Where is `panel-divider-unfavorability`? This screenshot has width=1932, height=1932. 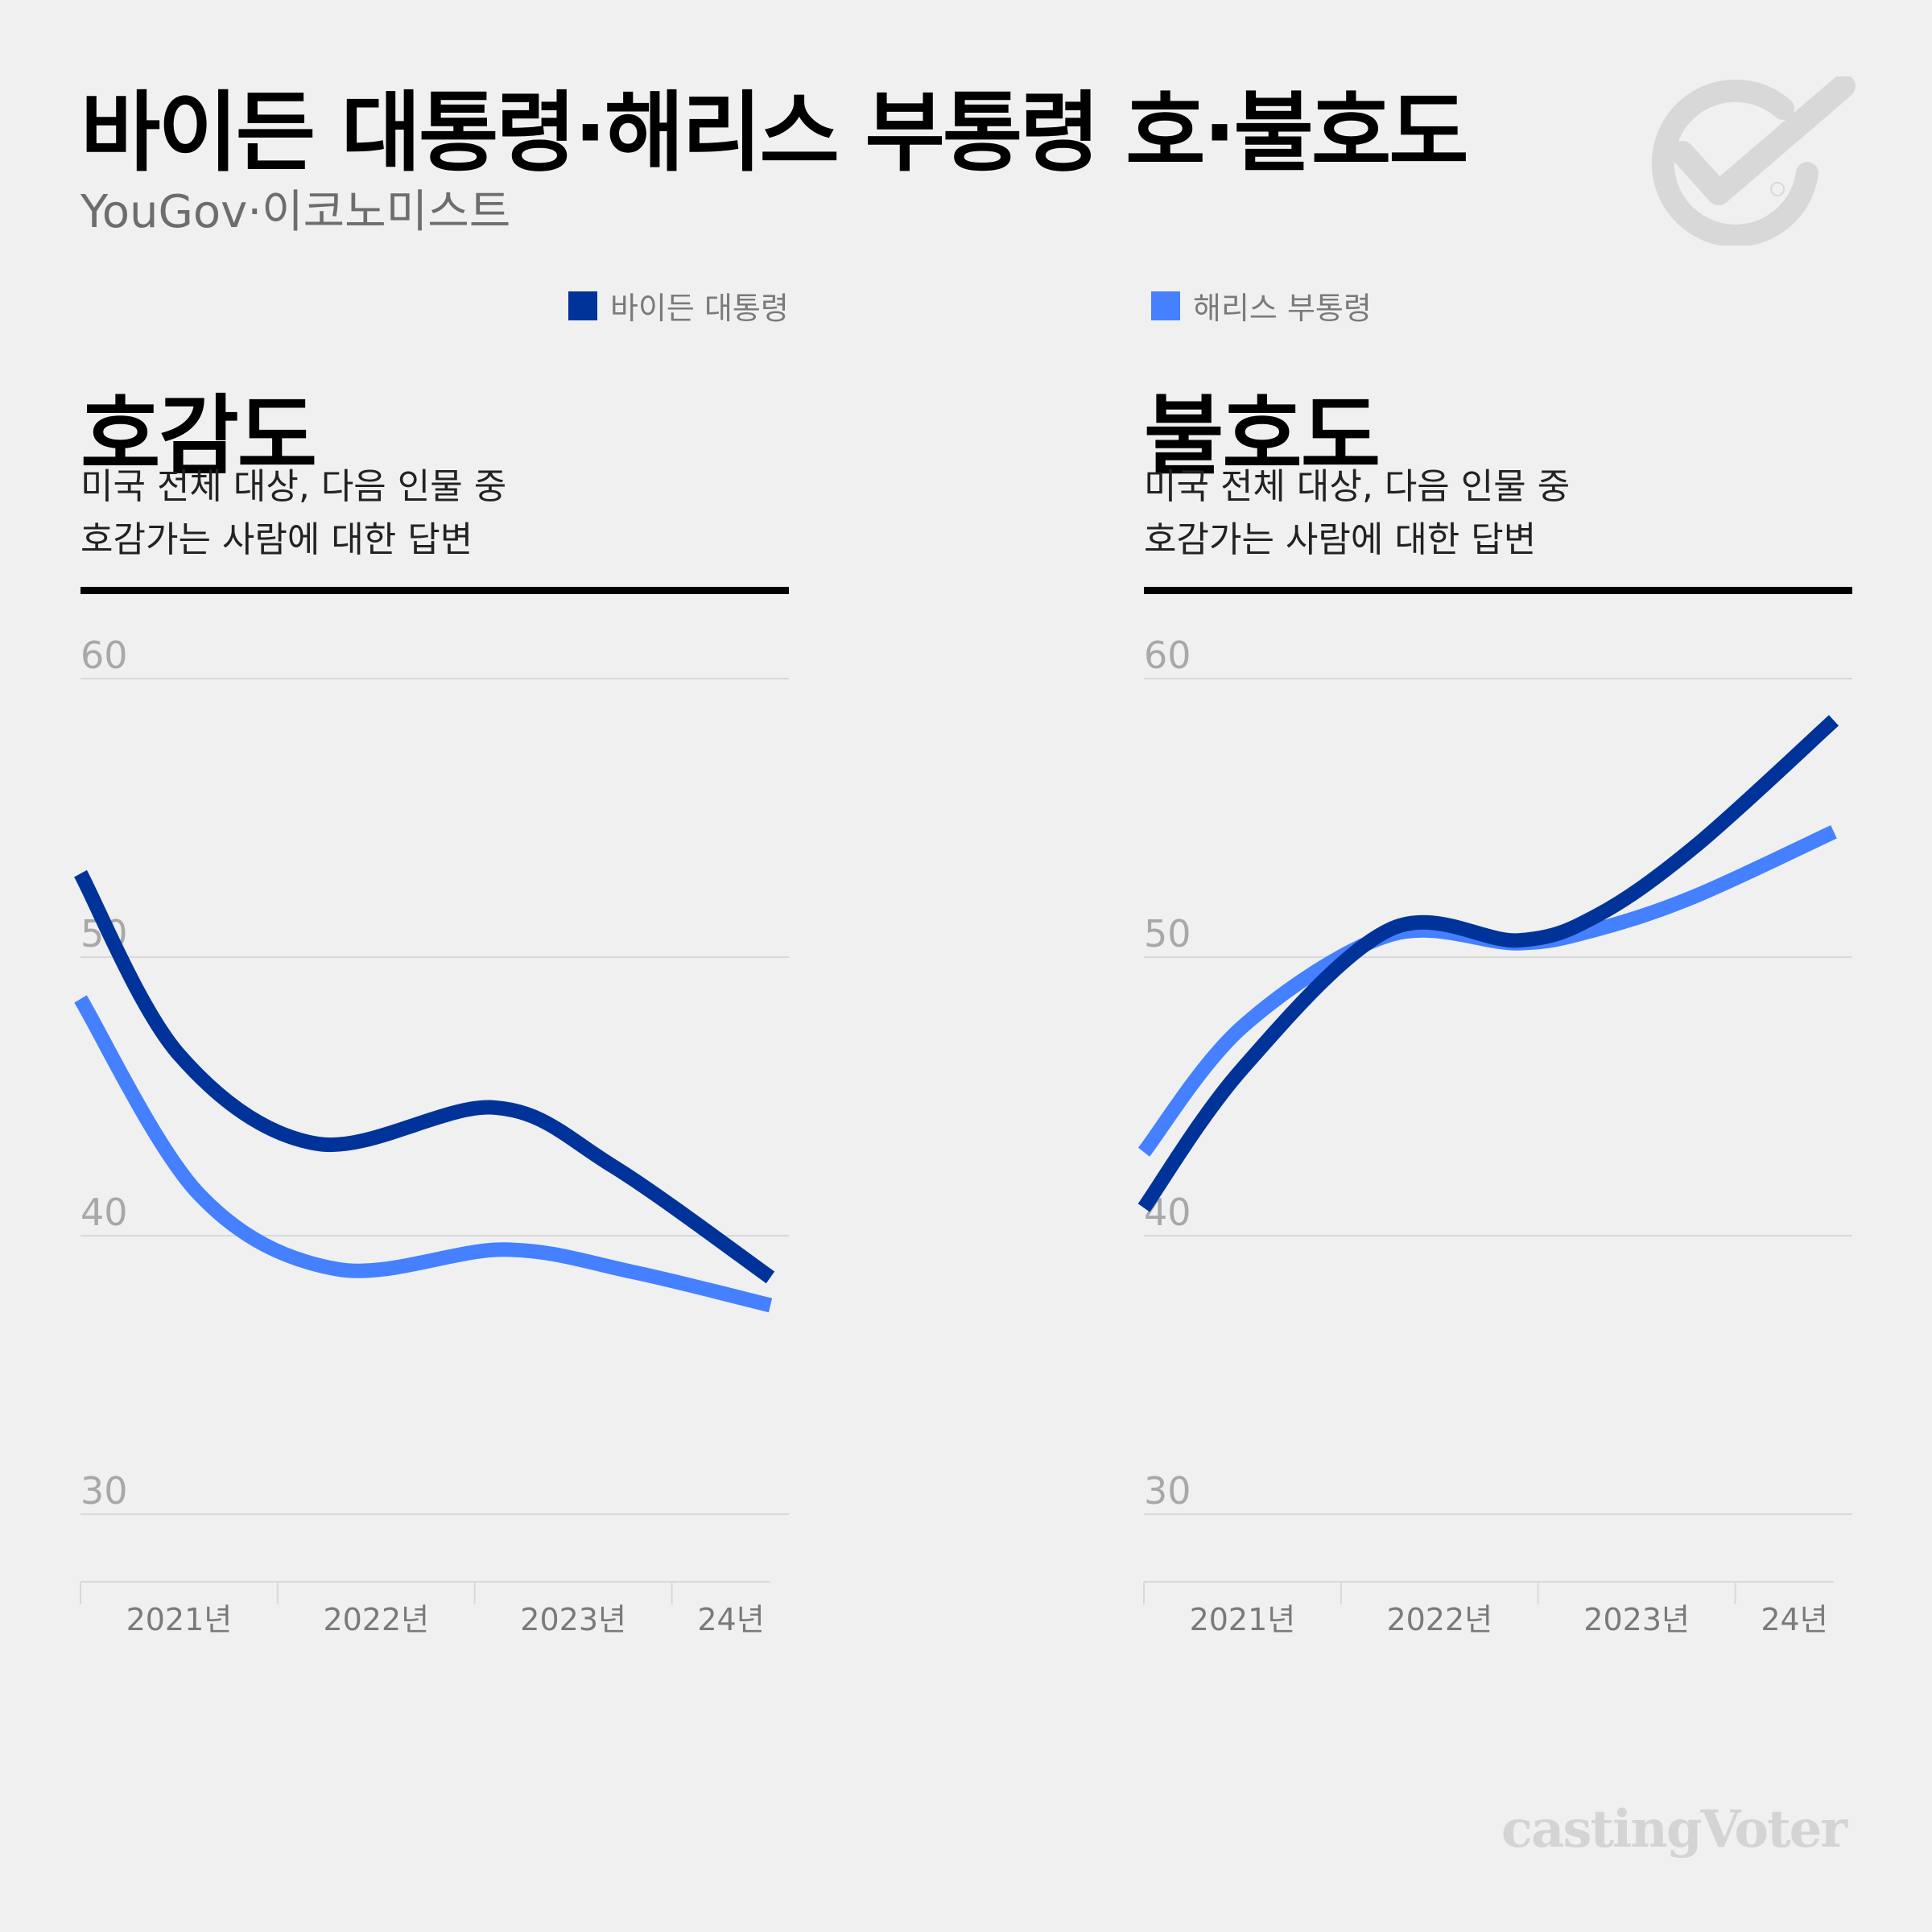 panel-divider-unfavorability is located at coordinates (1498, 590).